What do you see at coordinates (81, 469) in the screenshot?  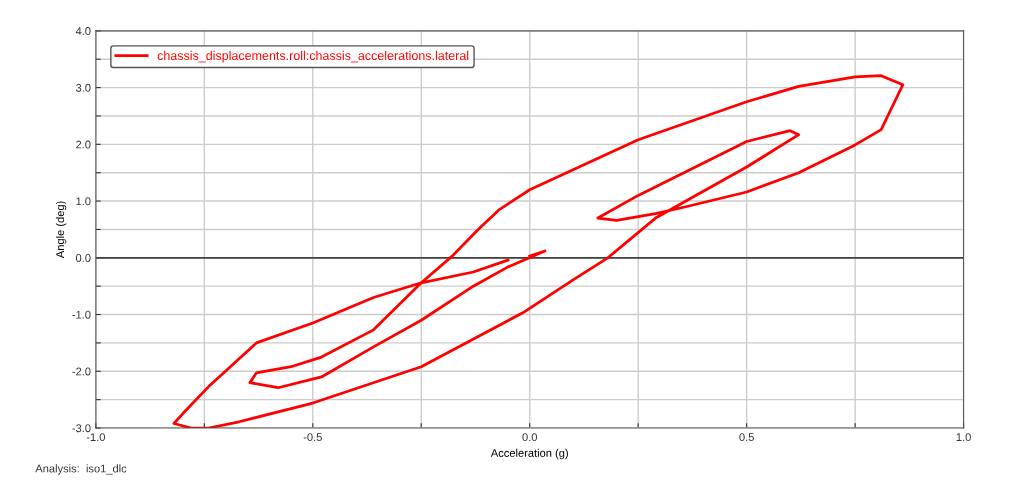 I see `text: Analysis: iso1_dlc` at bounding box center [81, 469].